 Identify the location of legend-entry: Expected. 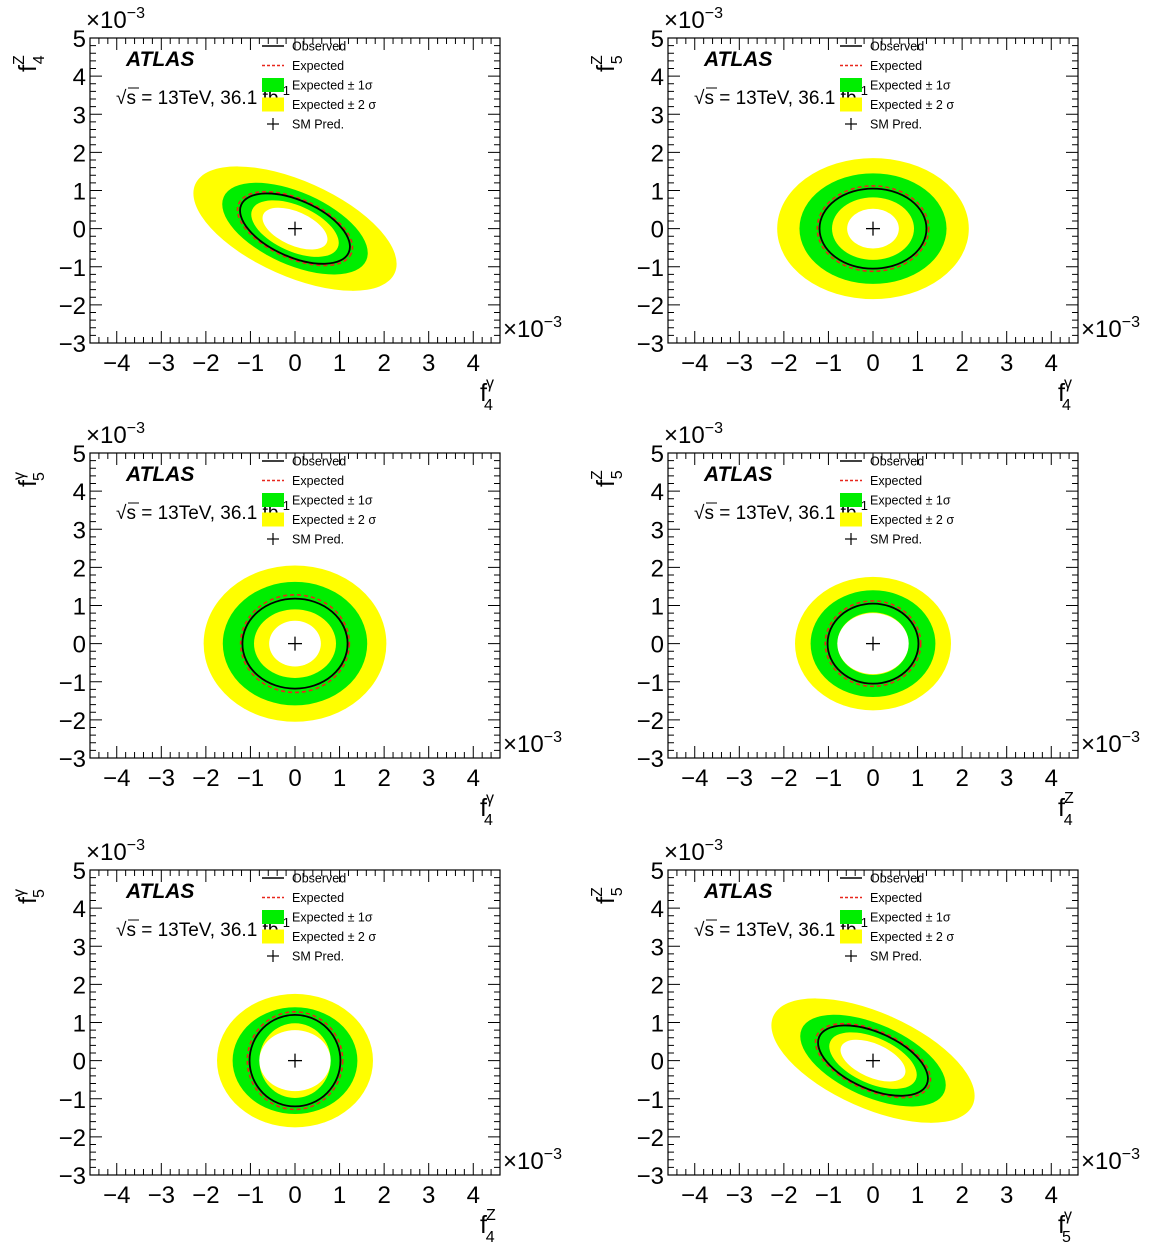
(303, 898).